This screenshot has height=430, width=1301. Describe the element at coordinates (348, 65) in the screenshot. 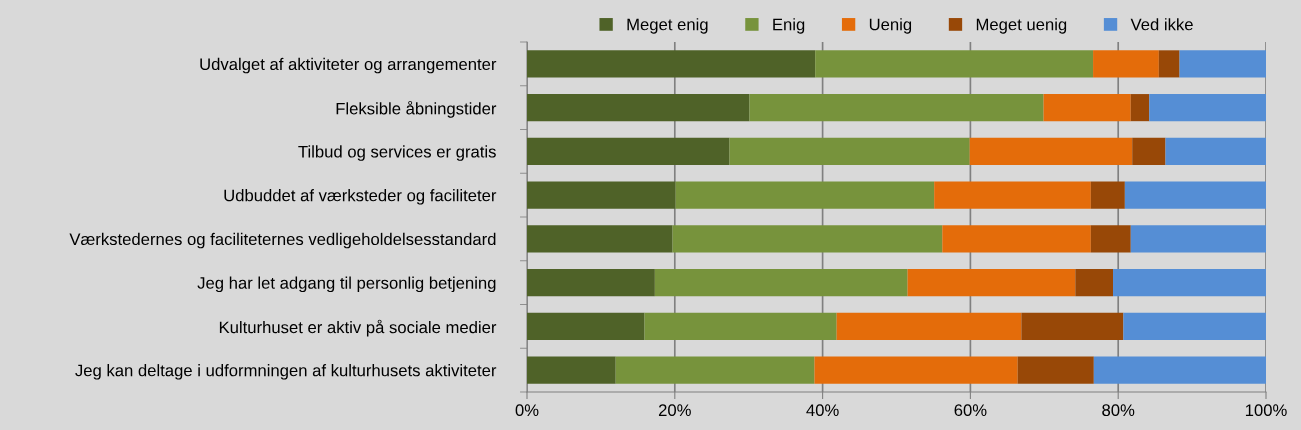

I see `y-tick-label: Udvalget af aktiviteter og arrangementer` at that location.